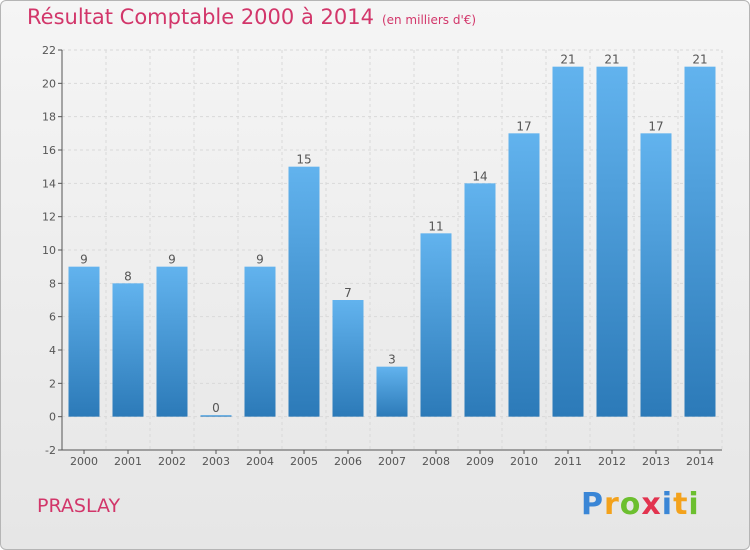 The width and height of the screenshot is (750, 550). Describe the element at coordinates (592, 504) in the screenshot. I see `logo-letter: P` at that location.